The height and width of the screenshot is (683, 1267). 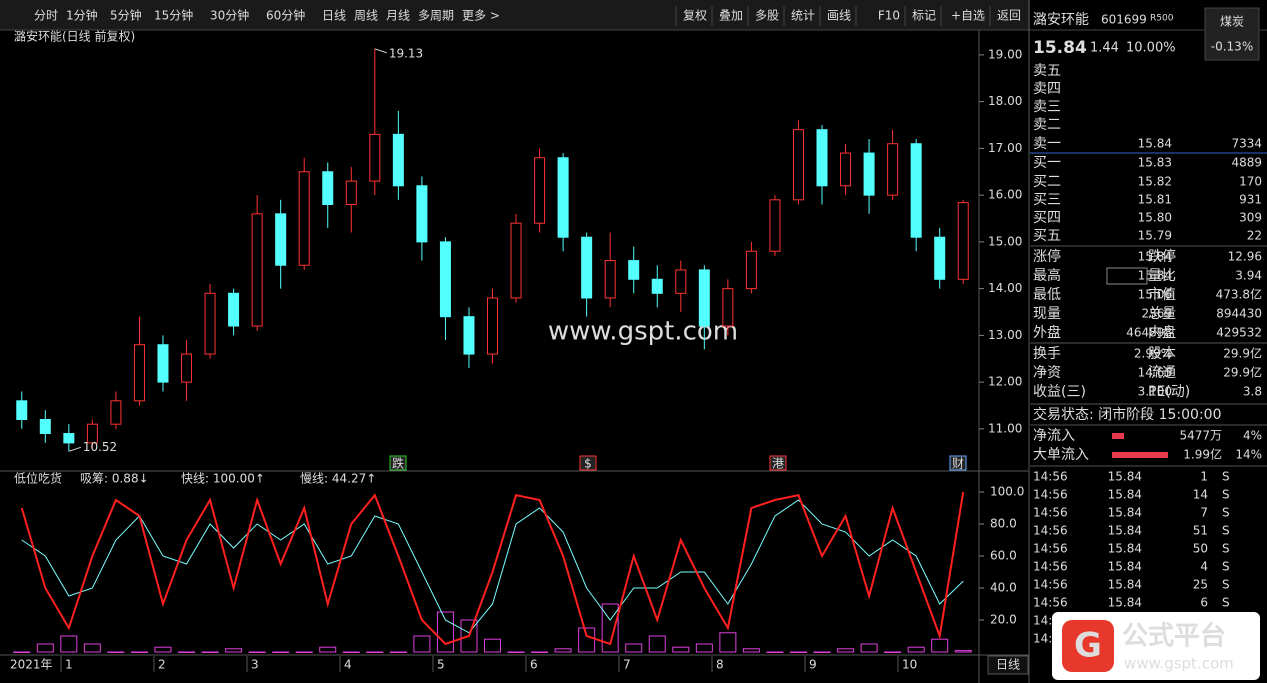 I want to click on book-volume: 931, so click(x=1250, y=200).